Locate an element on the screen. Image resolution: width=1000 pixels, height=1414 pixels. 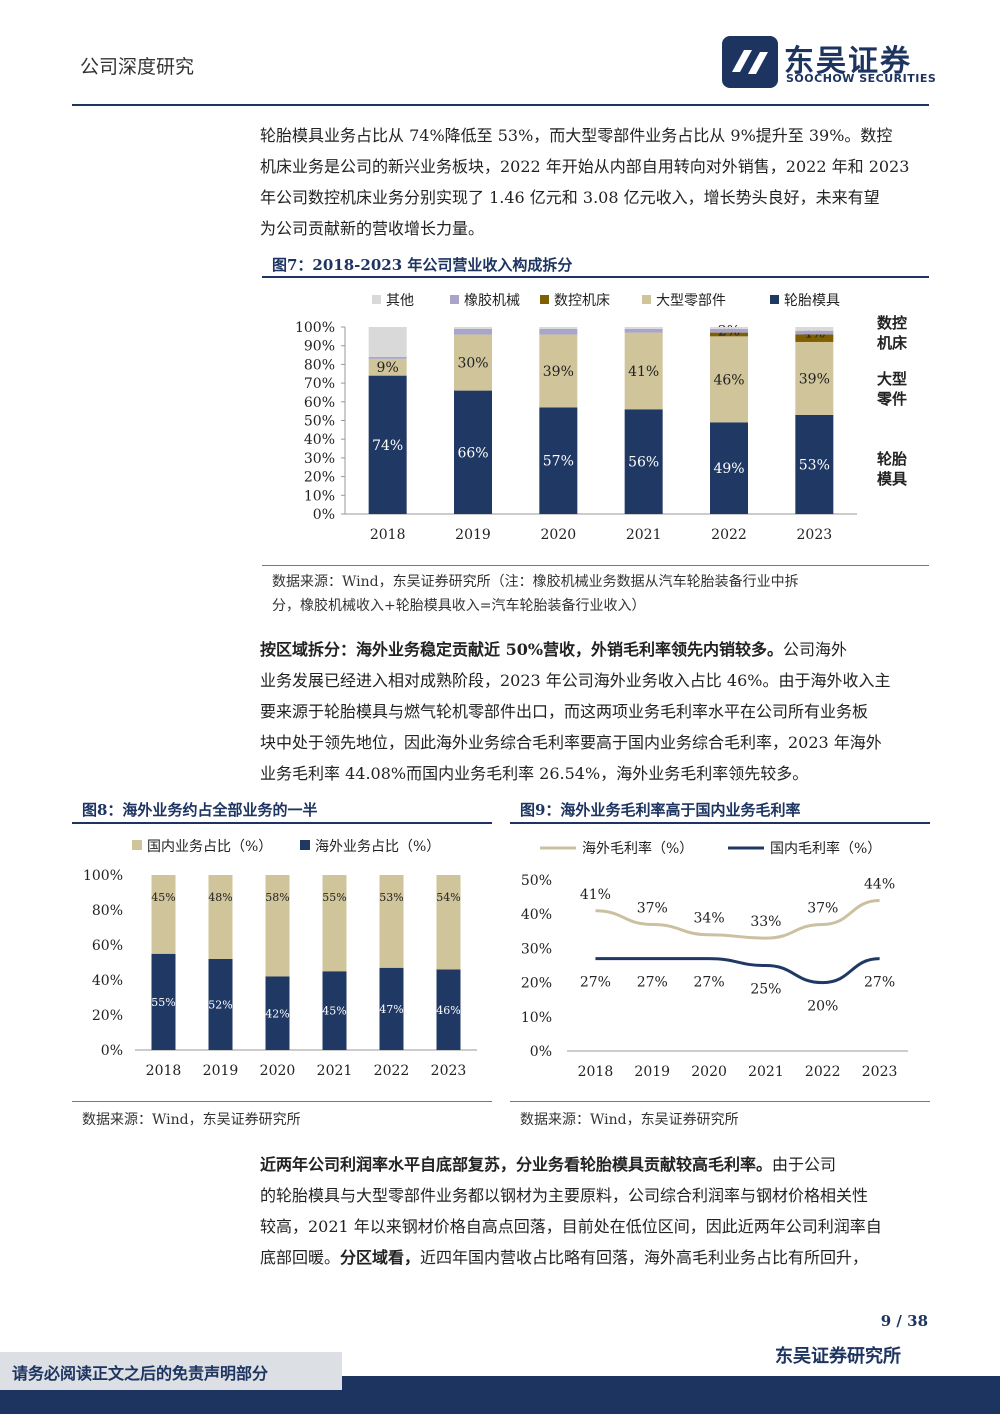
fig7-side-label: 机床 is located at coordinates (892, 343).